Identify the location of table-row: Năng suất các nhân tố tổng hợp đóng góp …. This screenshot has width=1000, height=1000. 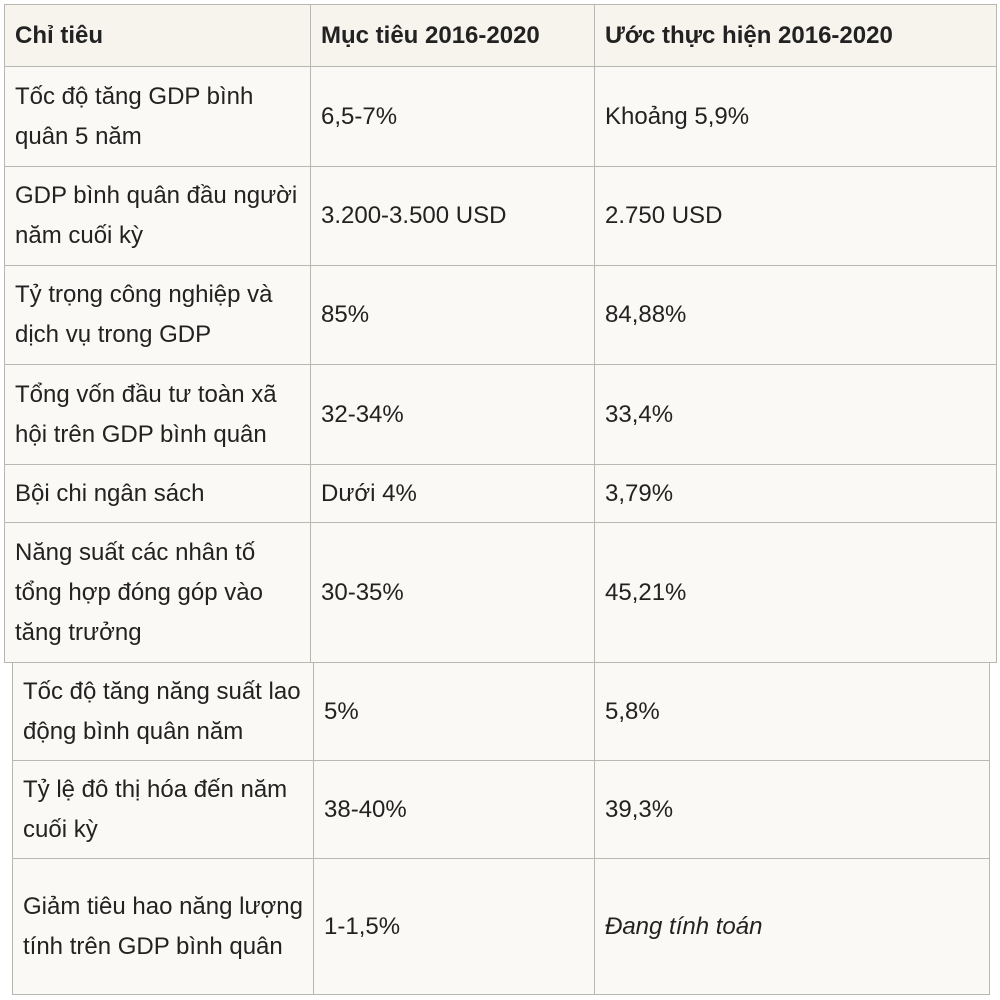
(500, 592).